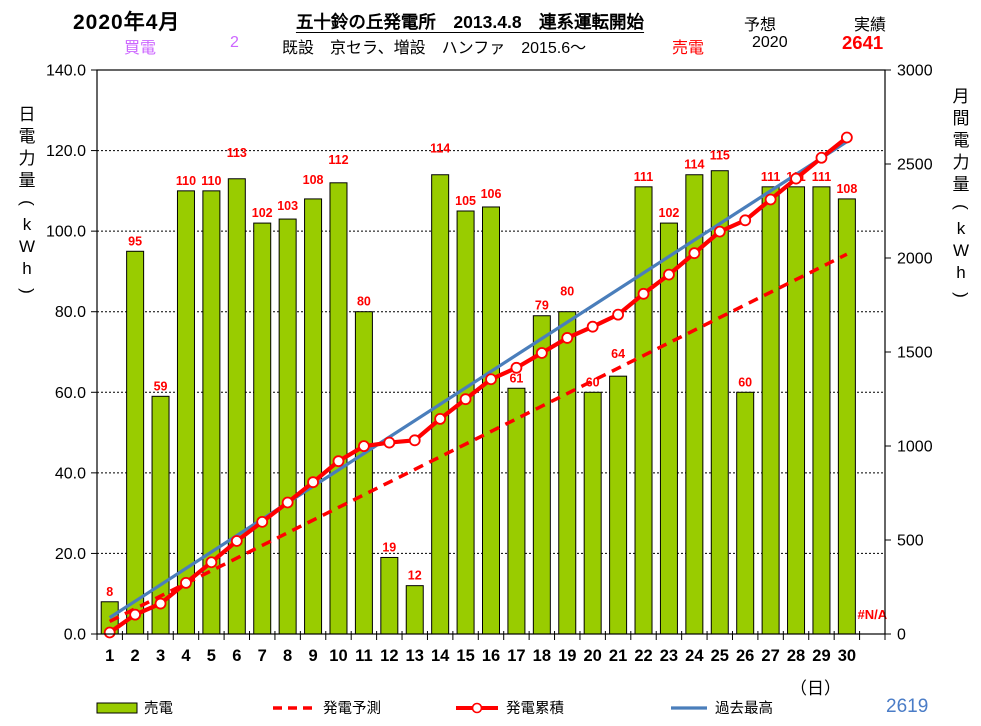  I want to click on right-axis-tick-label: 500, so click(910, 541).